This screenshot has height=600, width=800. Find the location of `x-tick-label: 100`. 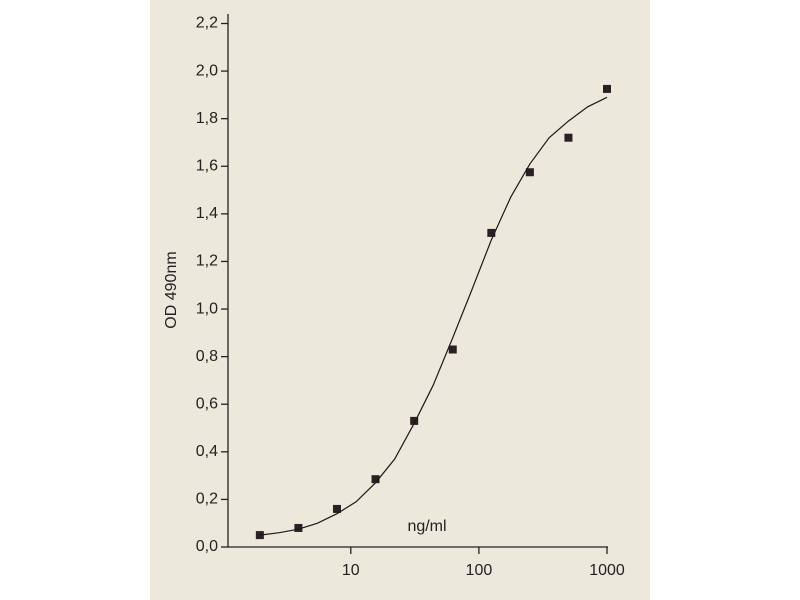

x-tick-label: 100 is located at coordinates (479, 570).